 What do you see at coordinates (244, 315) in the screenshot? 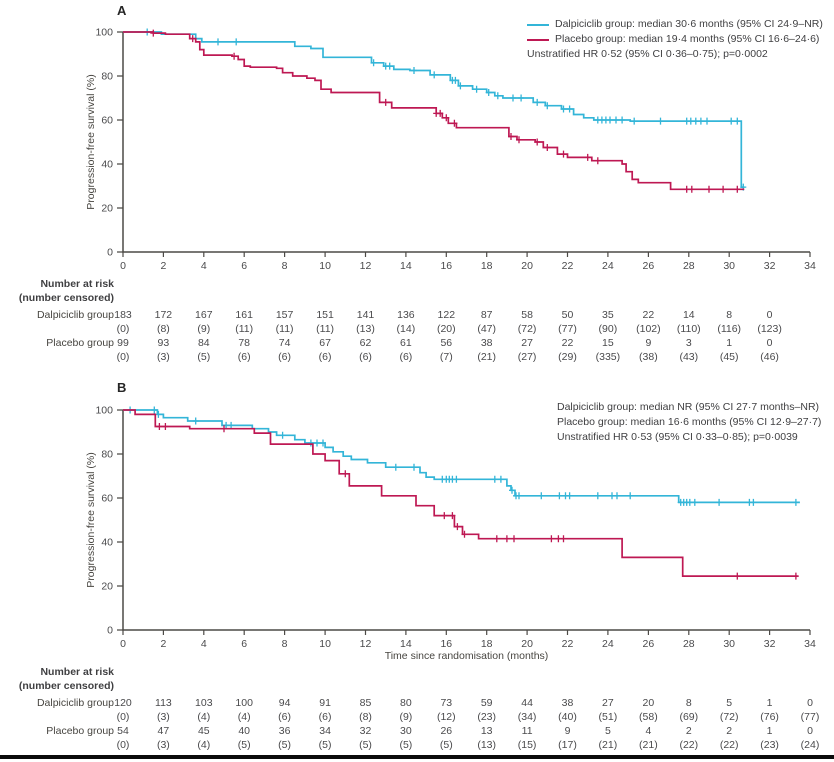
I see `risk-cell-at_risk: 161` at bounding box center [244, 315].